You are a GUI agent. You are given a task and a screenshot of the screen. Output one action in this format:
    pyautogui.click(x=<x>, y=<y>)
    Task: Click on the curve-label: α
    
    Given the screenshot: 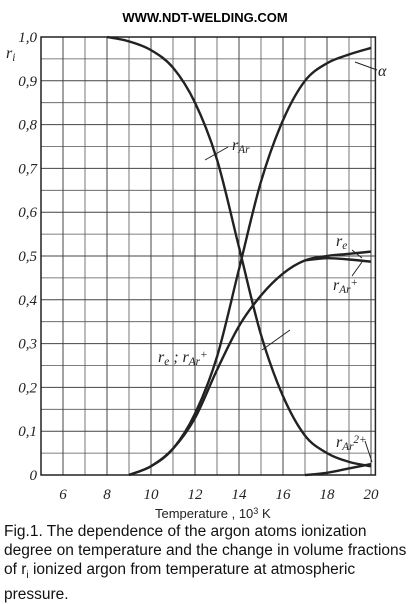 What is the action you would take?
    pyautogui.click(x=382, y=71)
    